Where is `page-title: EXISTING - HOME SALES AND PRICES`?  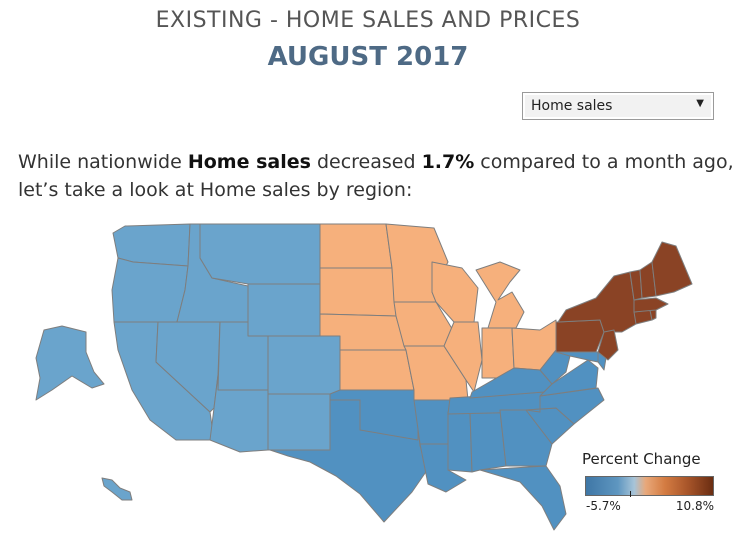
page-title: EXISTING - HOME SALES AND PRICES is located at coordinates (368, 20).